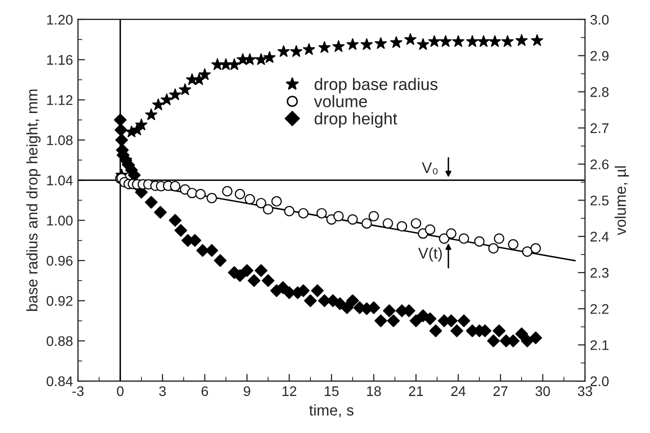 This screenshot has height=433, width=650. What do you see at coordinates (331, 391) in the screenshot?
I see `x-tick-label: 15` at bounding box center [331, 391].